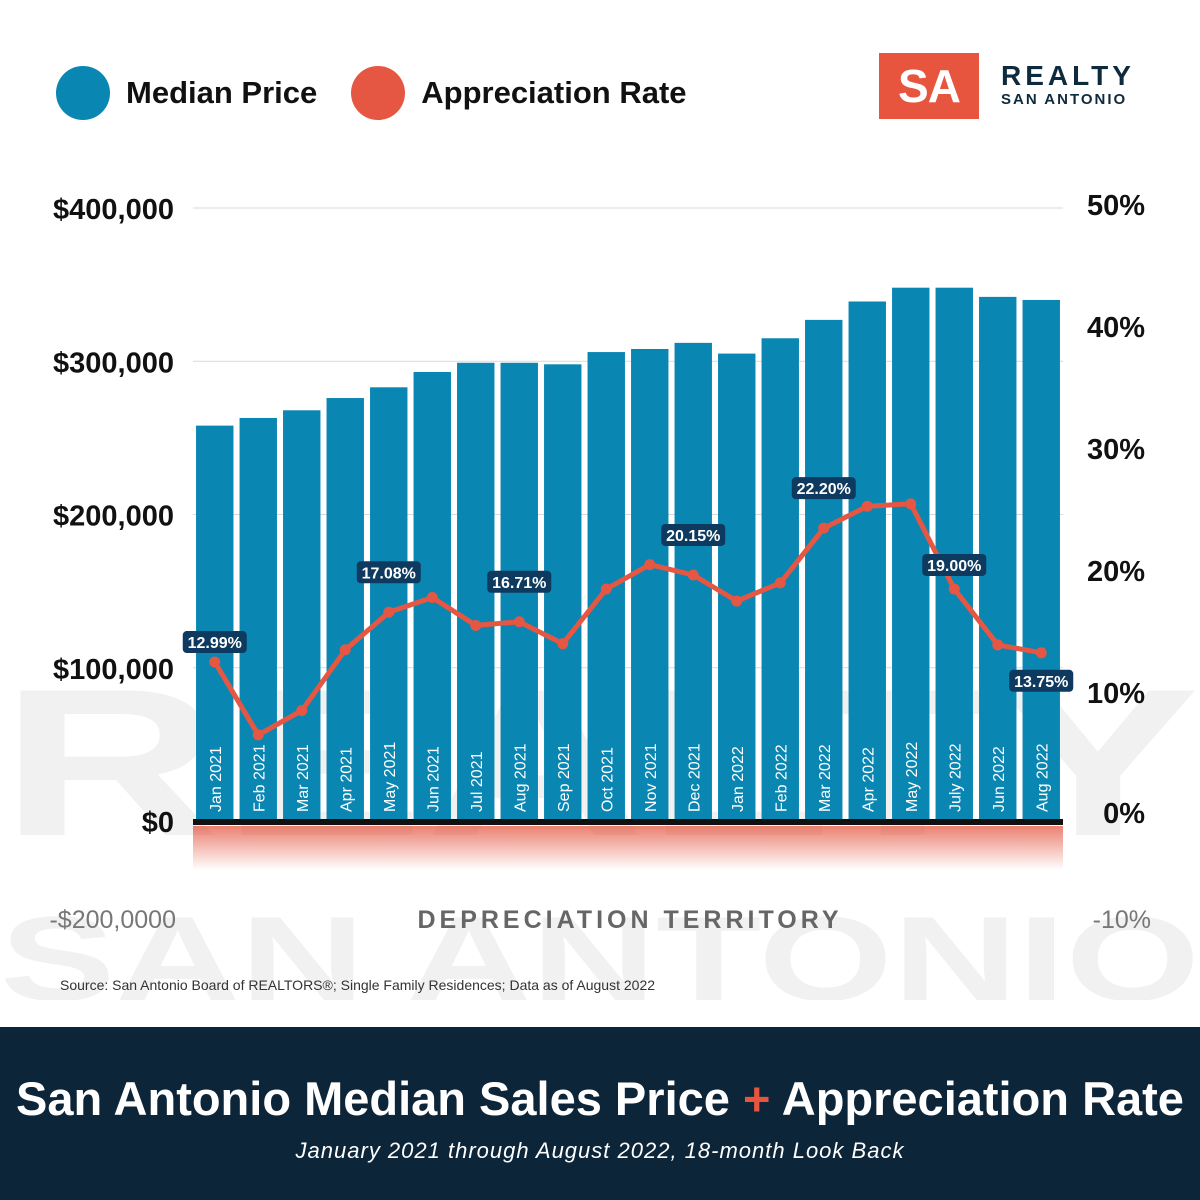  Describe the element at coordinates (651, 777) in the screenshot. I see `x-tick-label: Nov 2021` at that location.